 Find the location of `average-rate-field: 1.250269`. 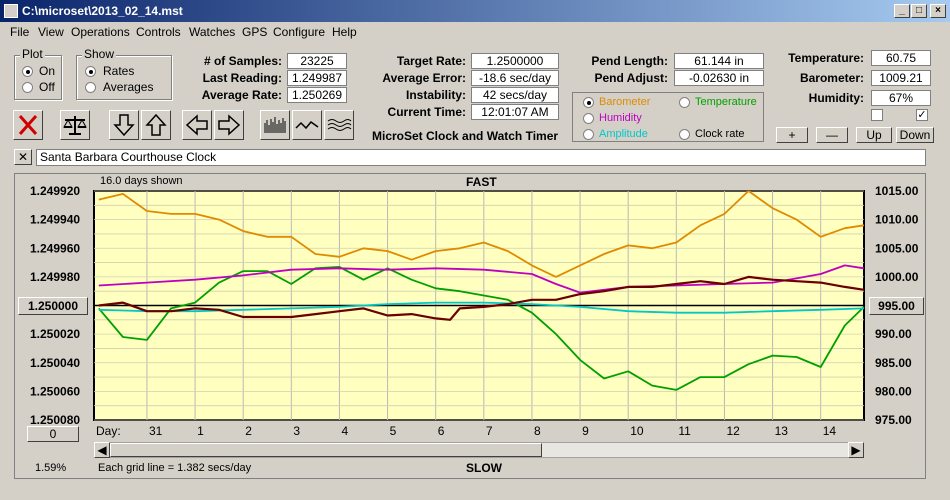

average-rate-field: 1.250269 is located at coordinates (317, 95).